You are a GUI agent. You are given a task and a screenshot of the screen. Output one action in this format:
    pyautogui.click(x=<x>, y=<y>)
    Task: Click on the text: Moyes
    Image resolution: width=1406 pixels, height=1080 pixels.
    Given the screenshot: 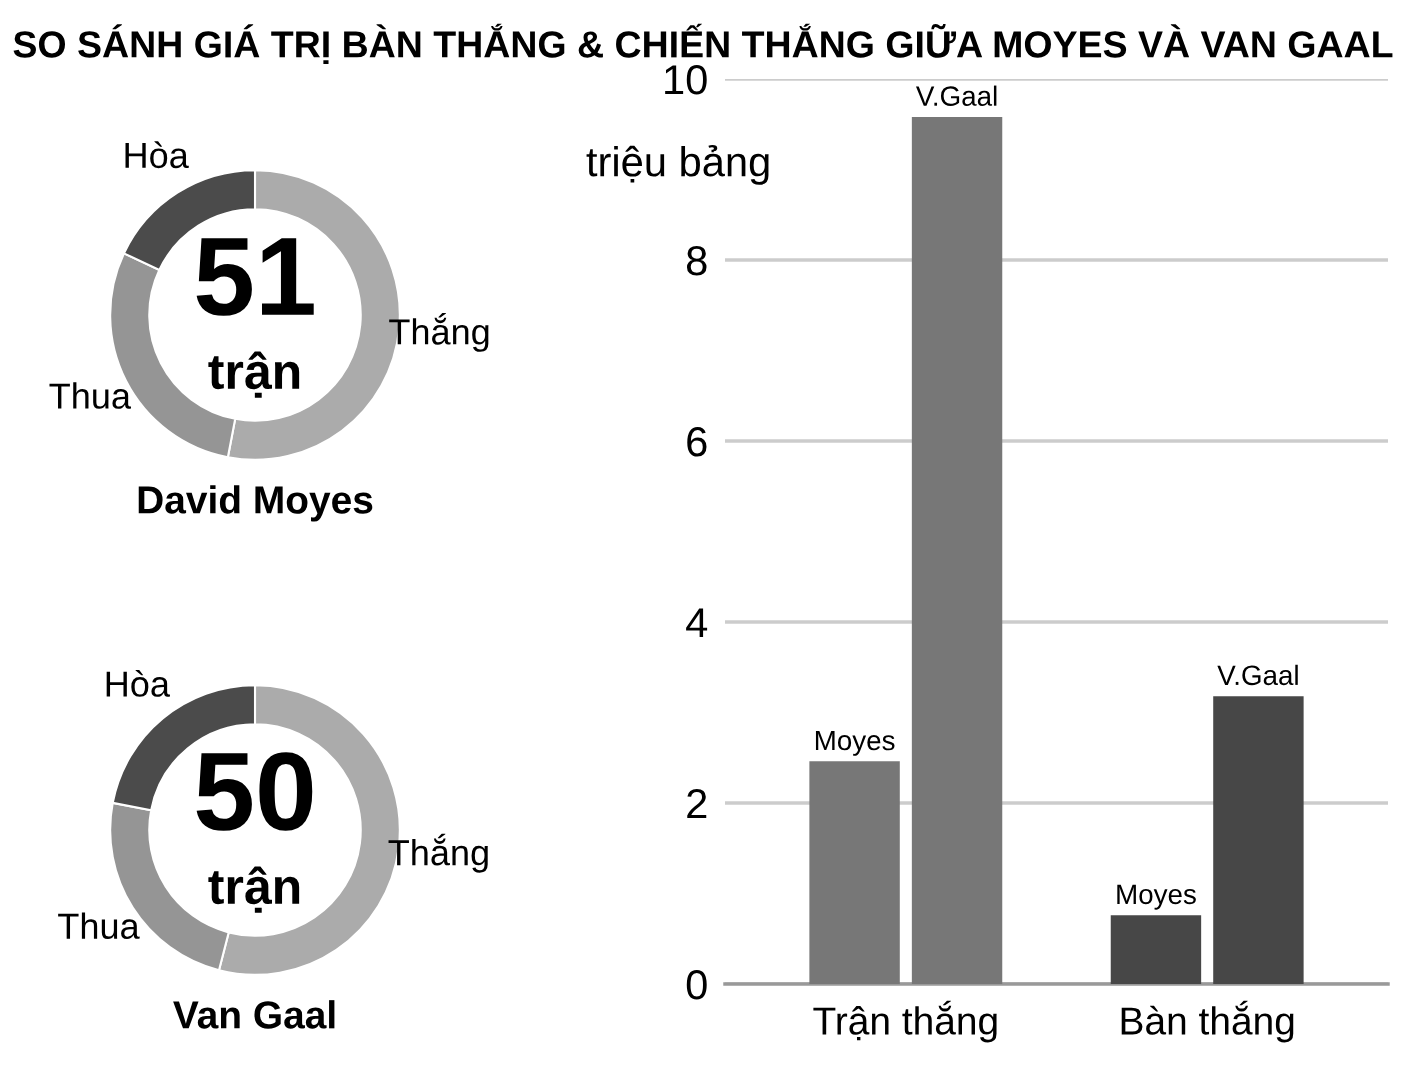 What is the action you would take?
    pyautogui.click(x=1156, y=897)
    